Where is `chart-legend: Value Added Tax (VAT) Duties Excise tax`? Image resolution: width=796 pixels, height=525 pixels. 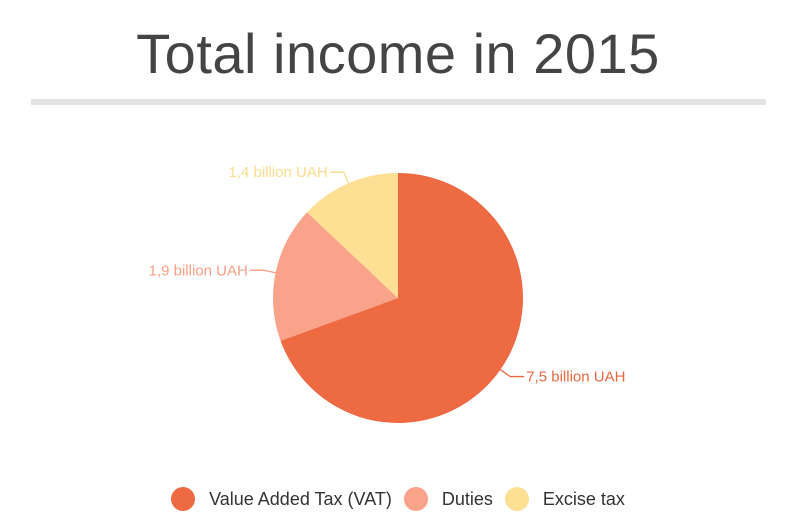
chart-legend: Value Added Tax (VAT) Duties Excise tax is located at coordinates (398, 499).